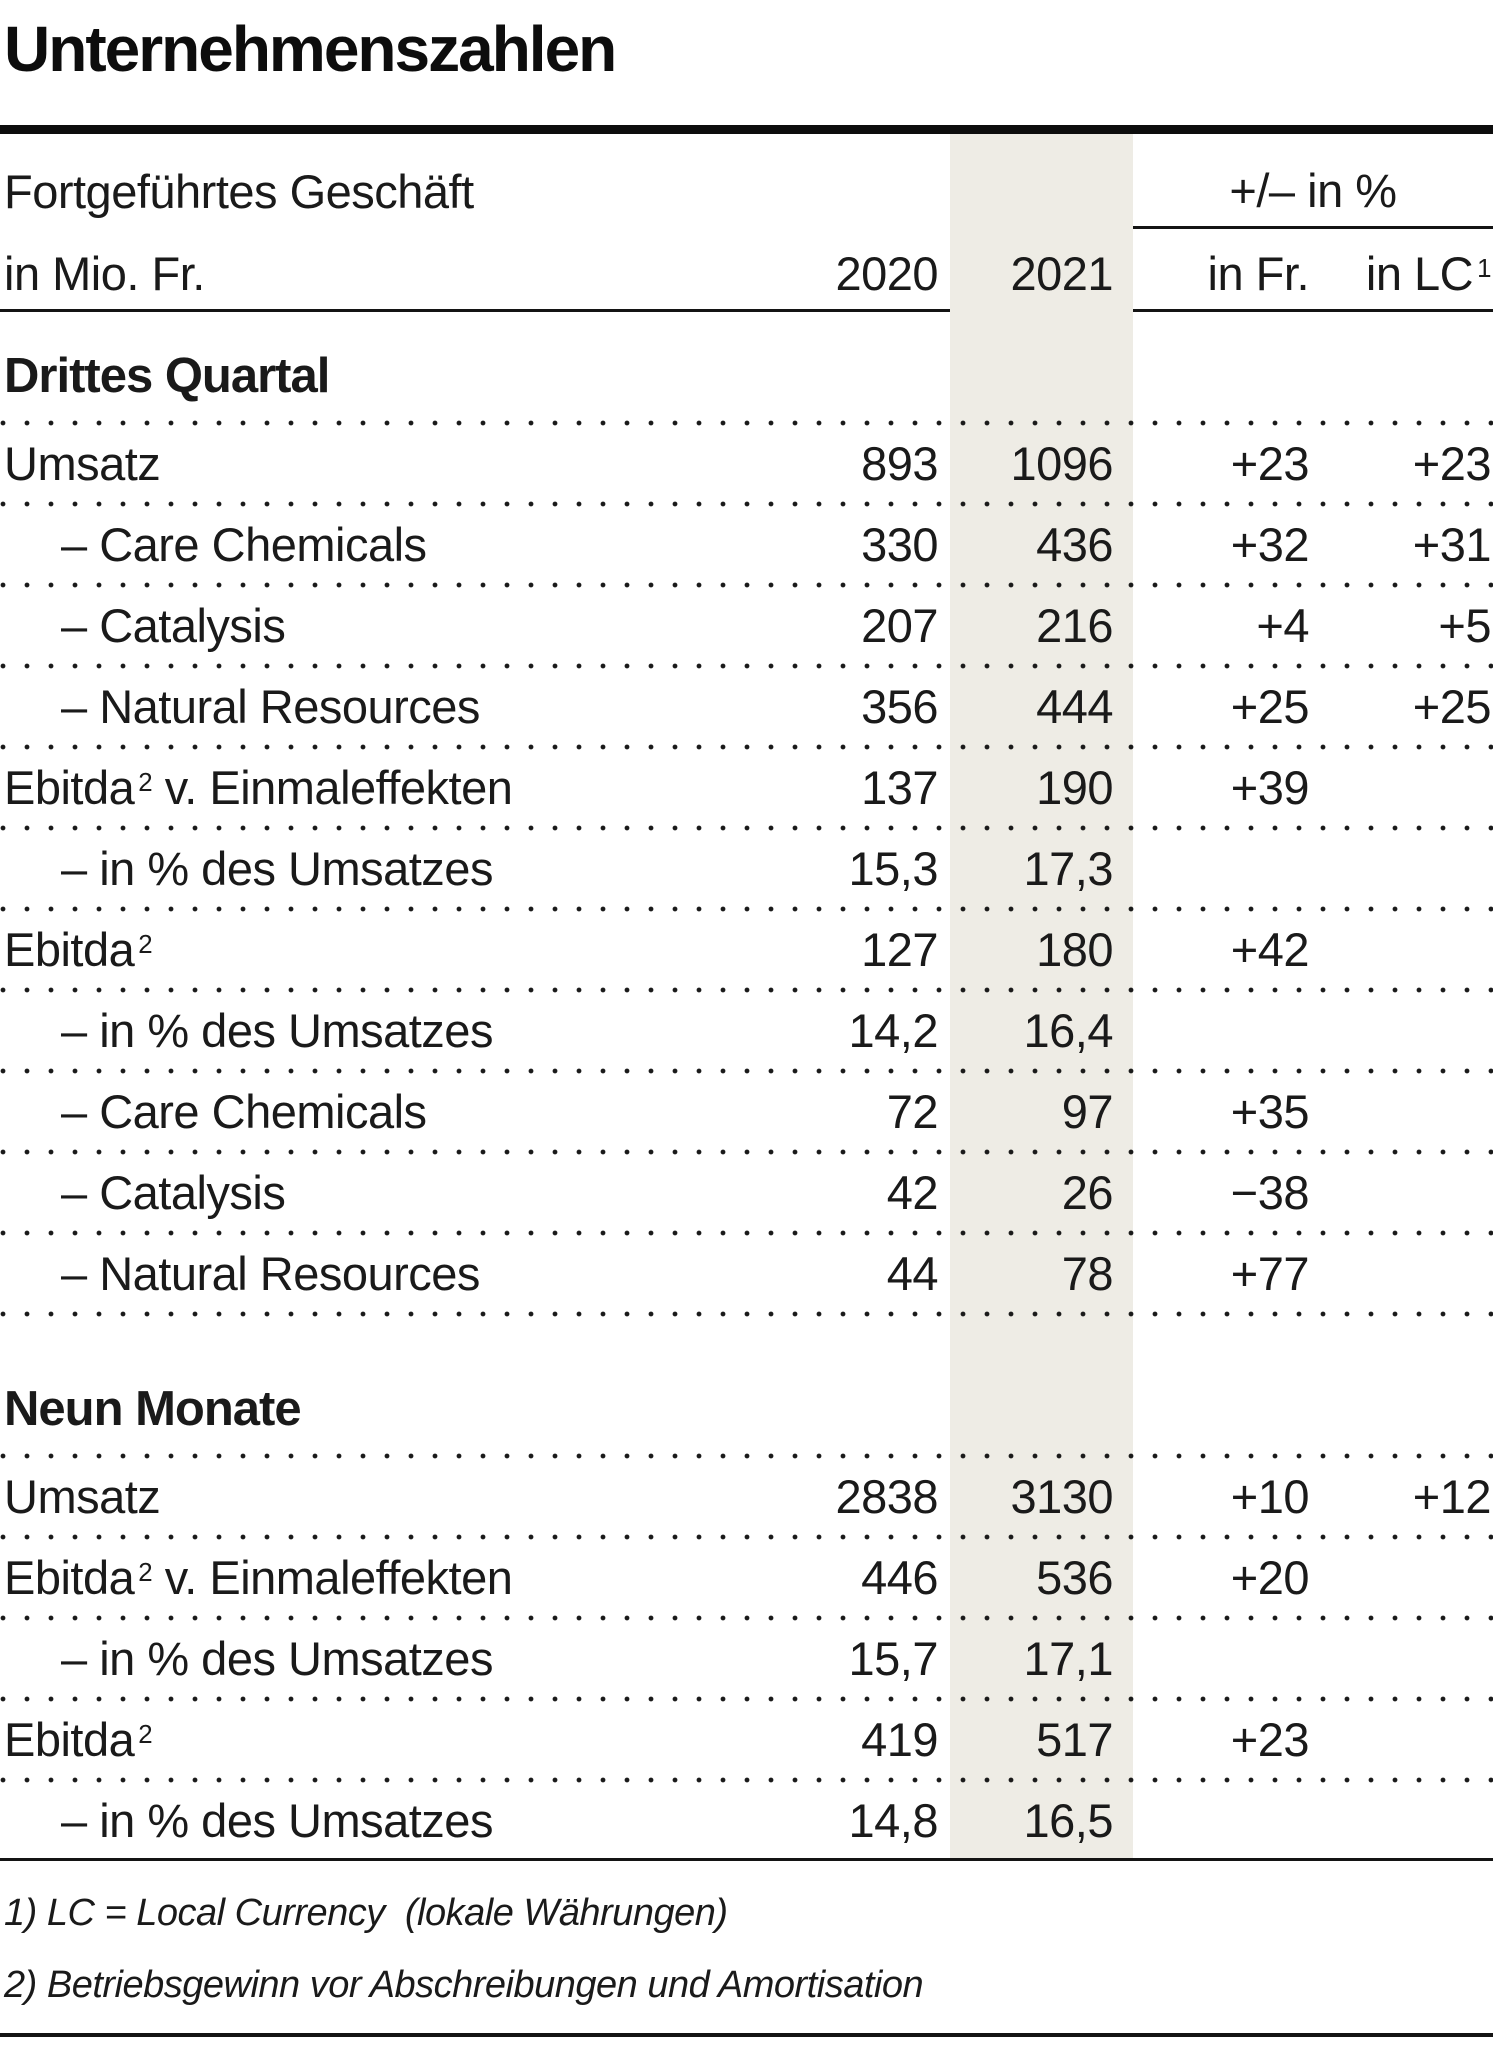 Image resolution: width=1493 pixels, height=2048 pixels. What do you see at coordinates (1270, 1578) in the screenshot?
I see `cell-change-fr: +20` at bounding box center [1270, 1578].